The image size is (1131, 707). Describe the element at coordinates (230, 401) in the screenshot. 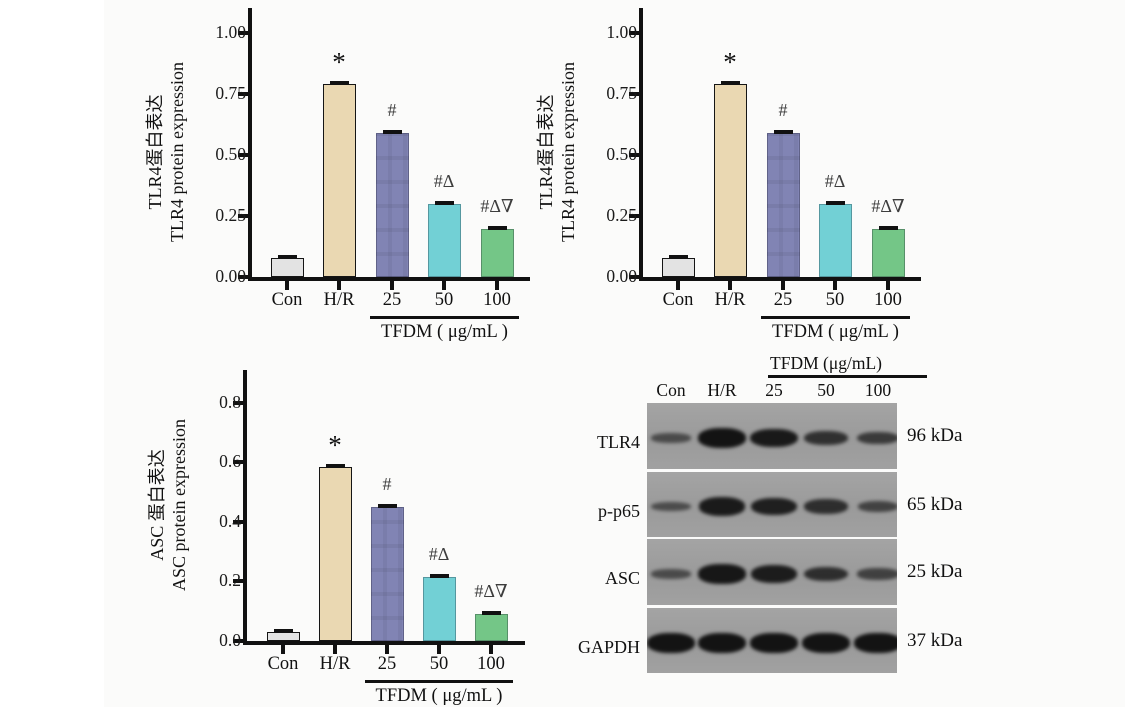

I see `y-tick-label: 0.8` at that location.